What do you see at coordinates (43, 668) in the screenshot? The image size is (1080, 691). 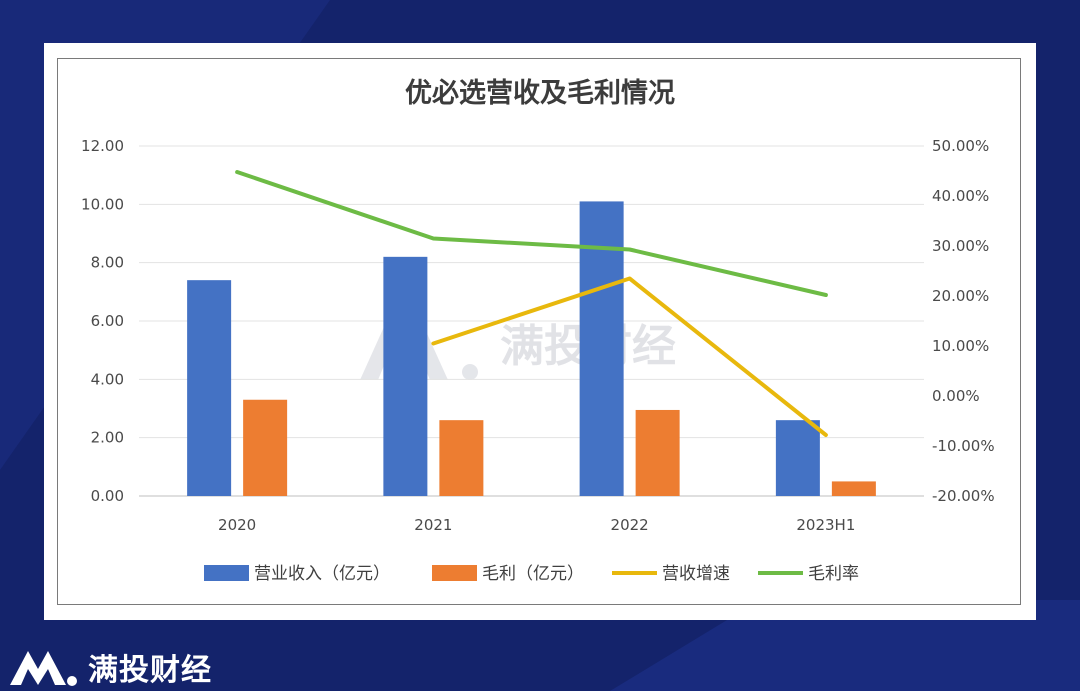 I see `brand-logo-icon` at bounding box center [43, 668].